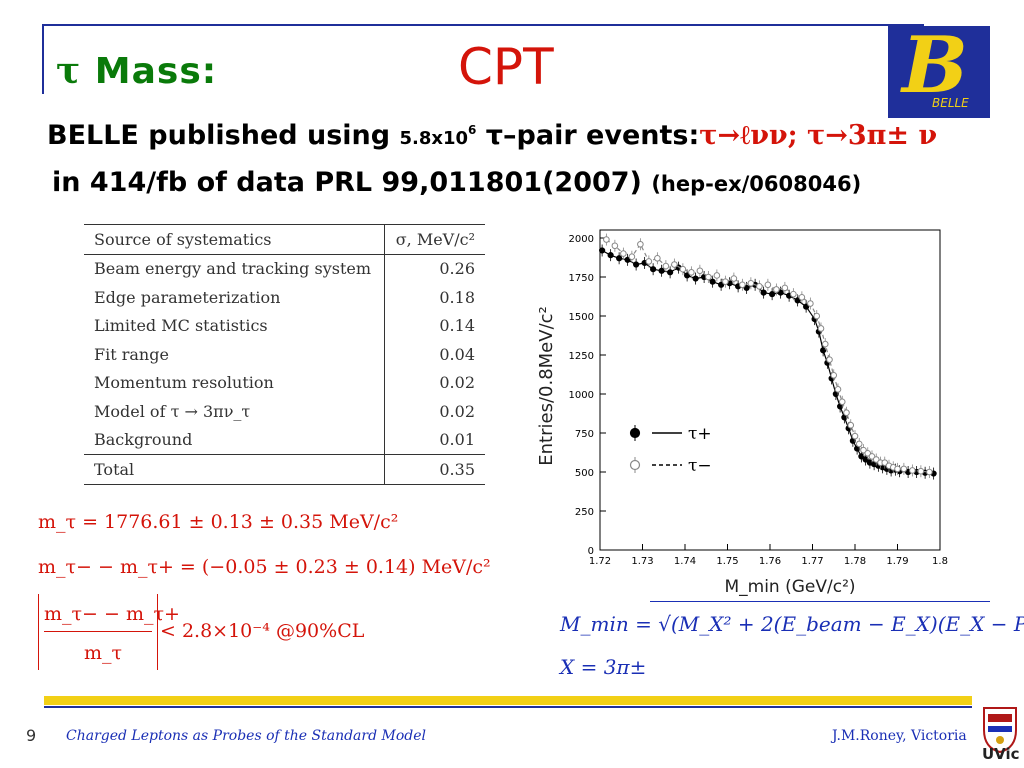 This screenshot has width=1024, height=768. I want to click on belle-logo-label: BELLE, so click(950, 103).